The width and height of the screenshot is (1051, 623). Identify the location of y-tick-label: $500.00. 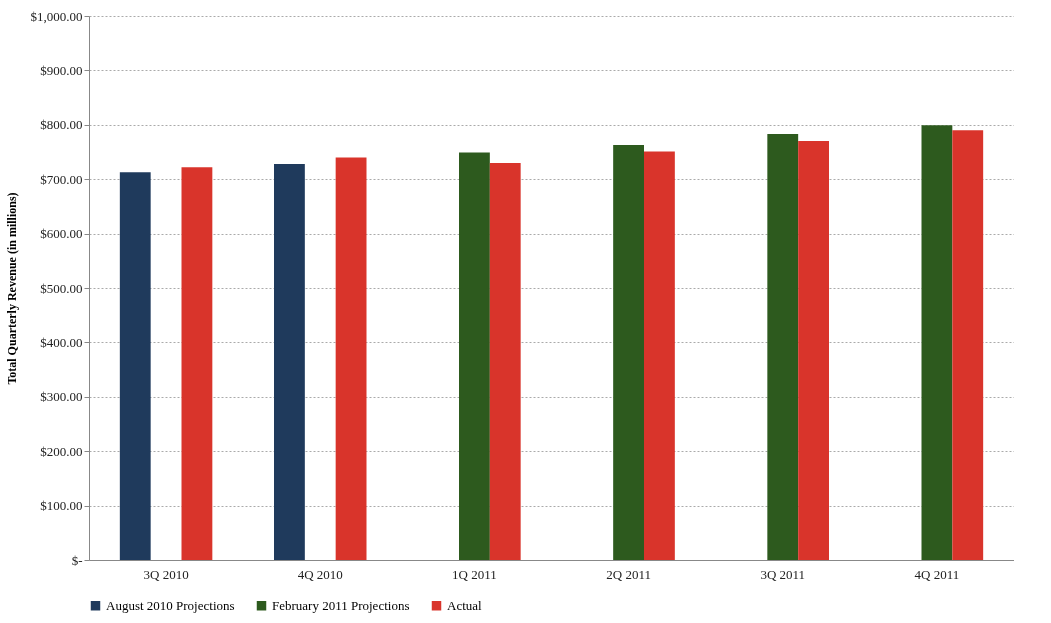
(61, 288).